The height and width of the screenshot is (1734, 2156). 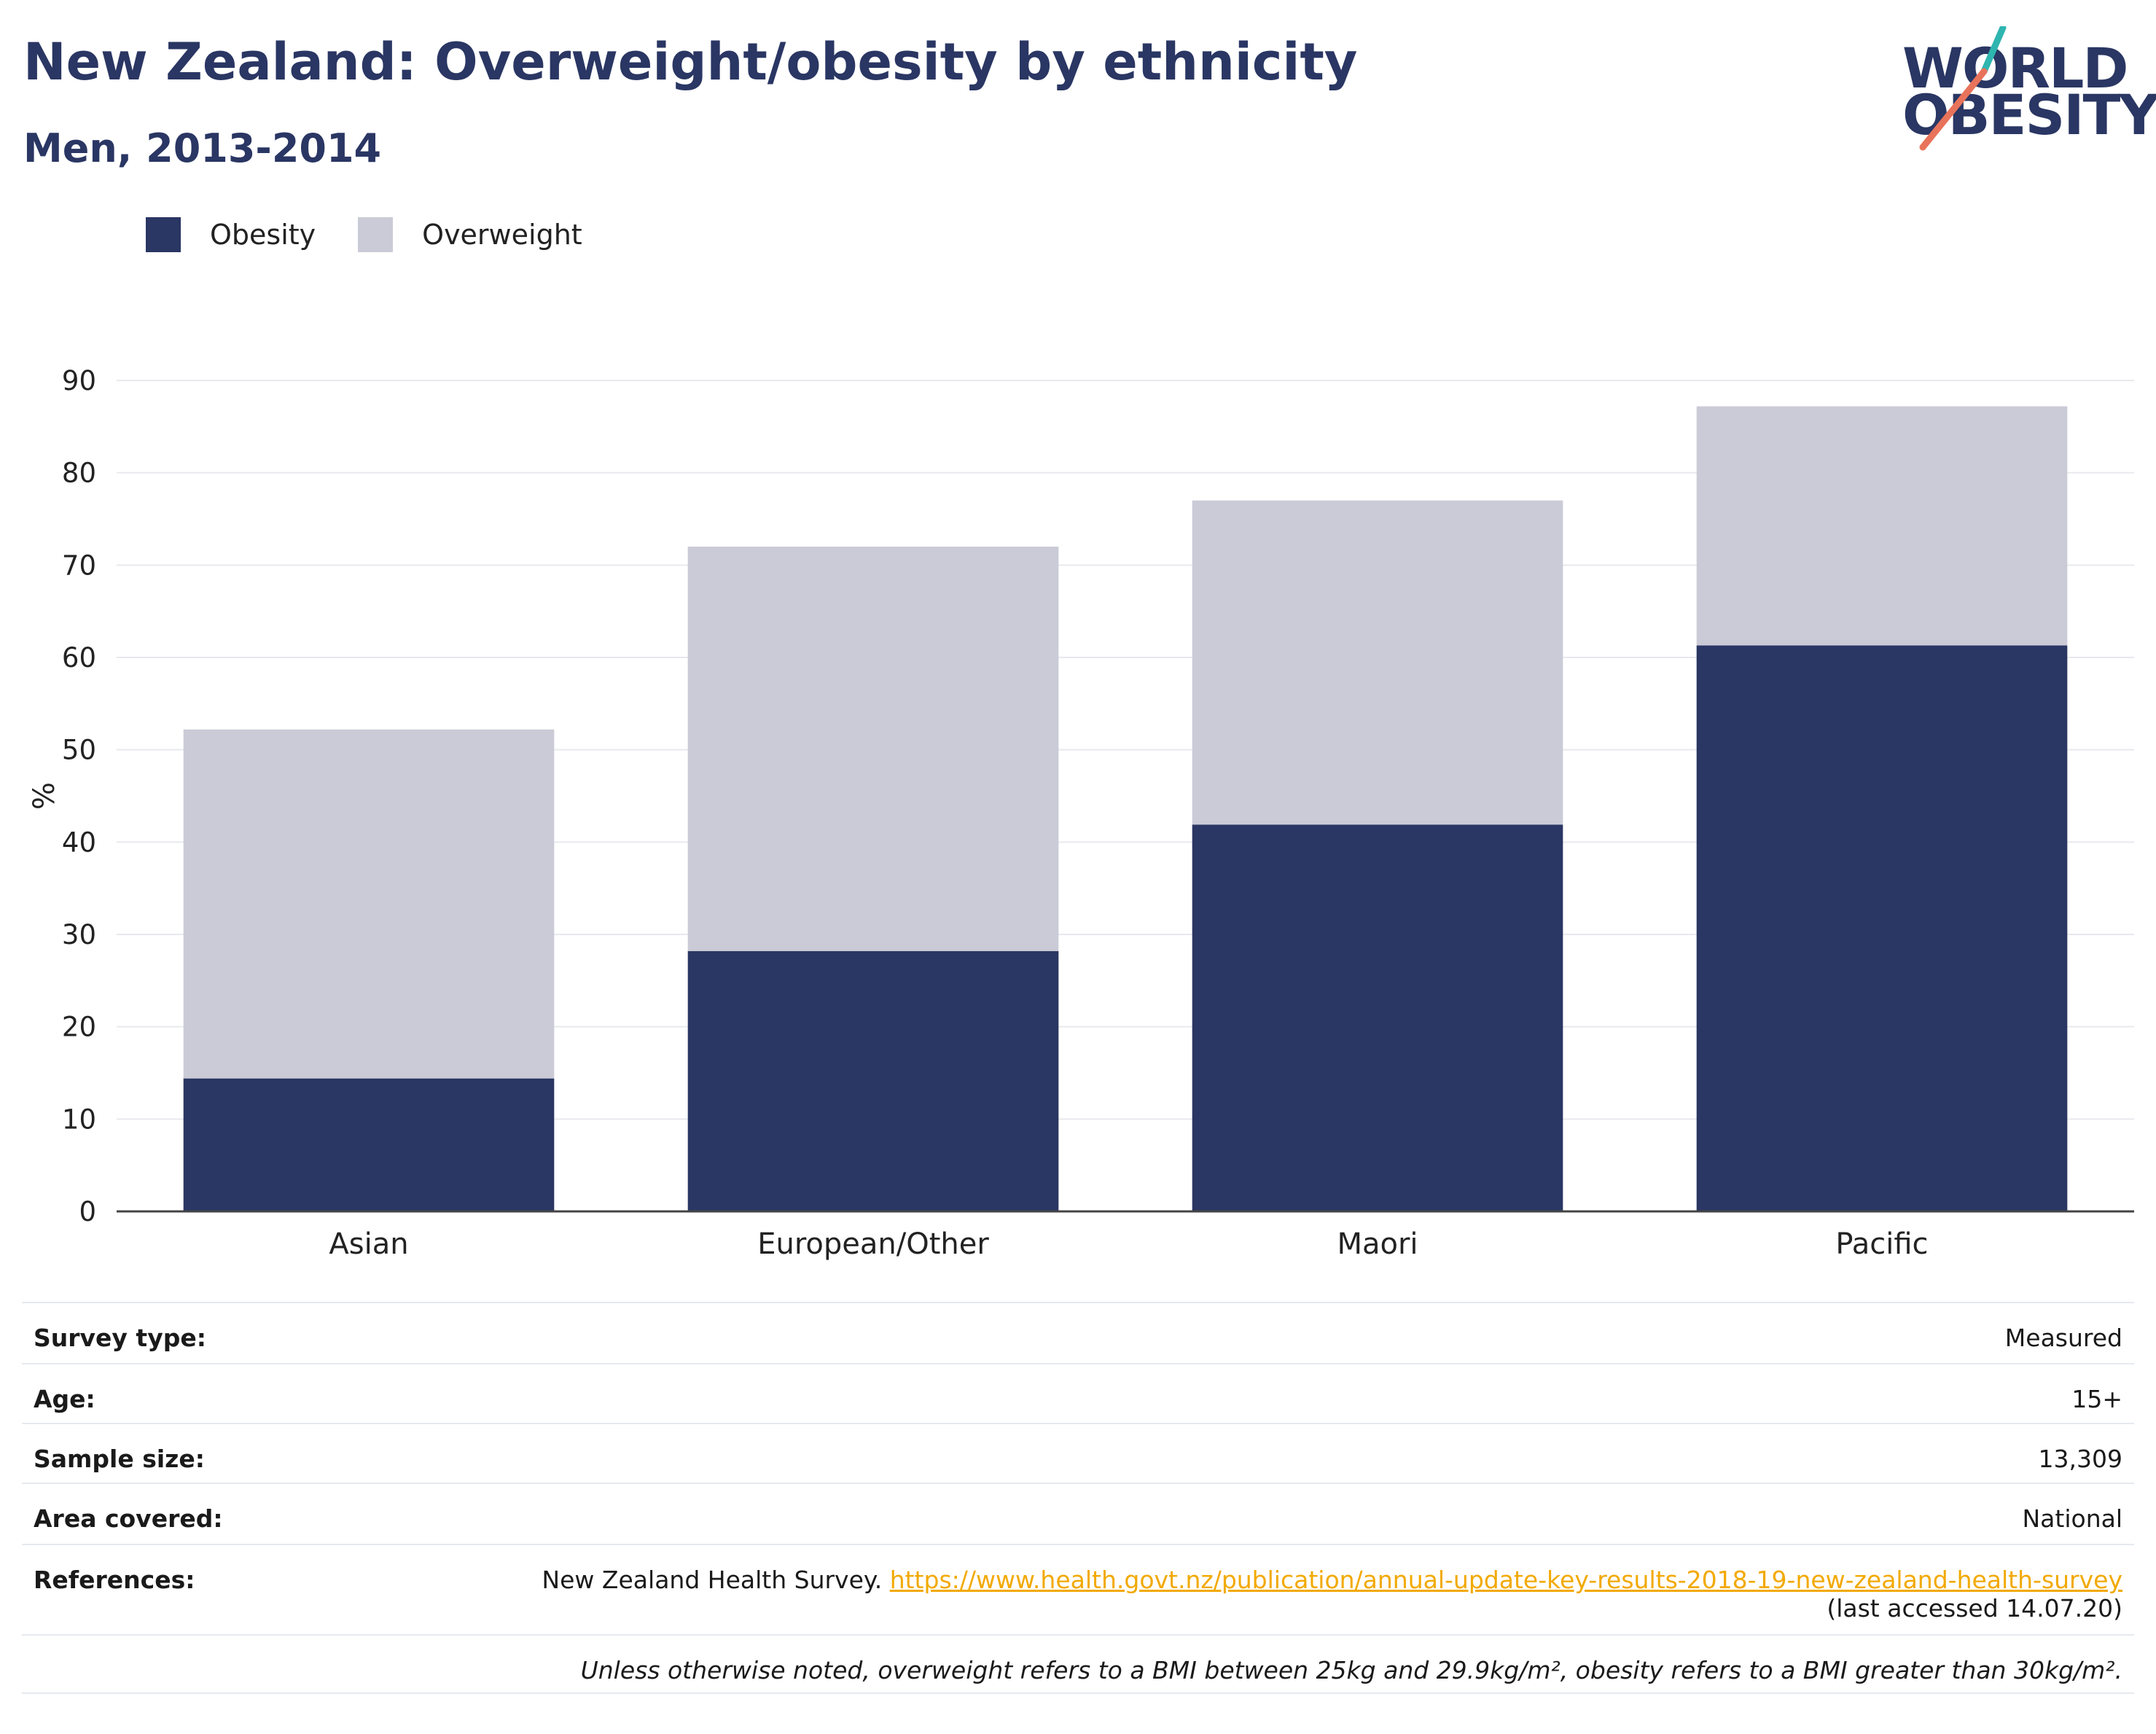 I want to click on logo-line-world: WORLD, so click(x=2015, y=68).